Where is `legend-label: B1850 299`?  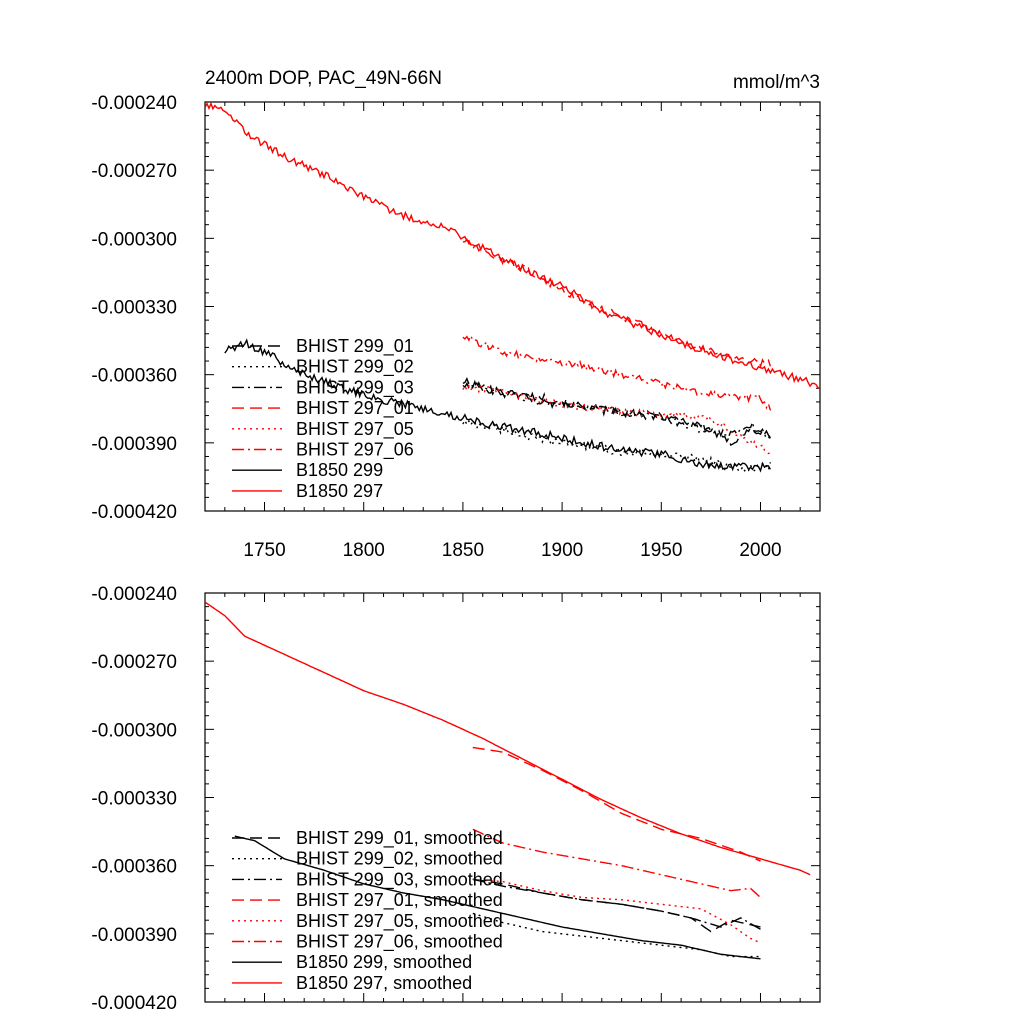 legend-label: B1850 299 is located at coordinates (339, 470).